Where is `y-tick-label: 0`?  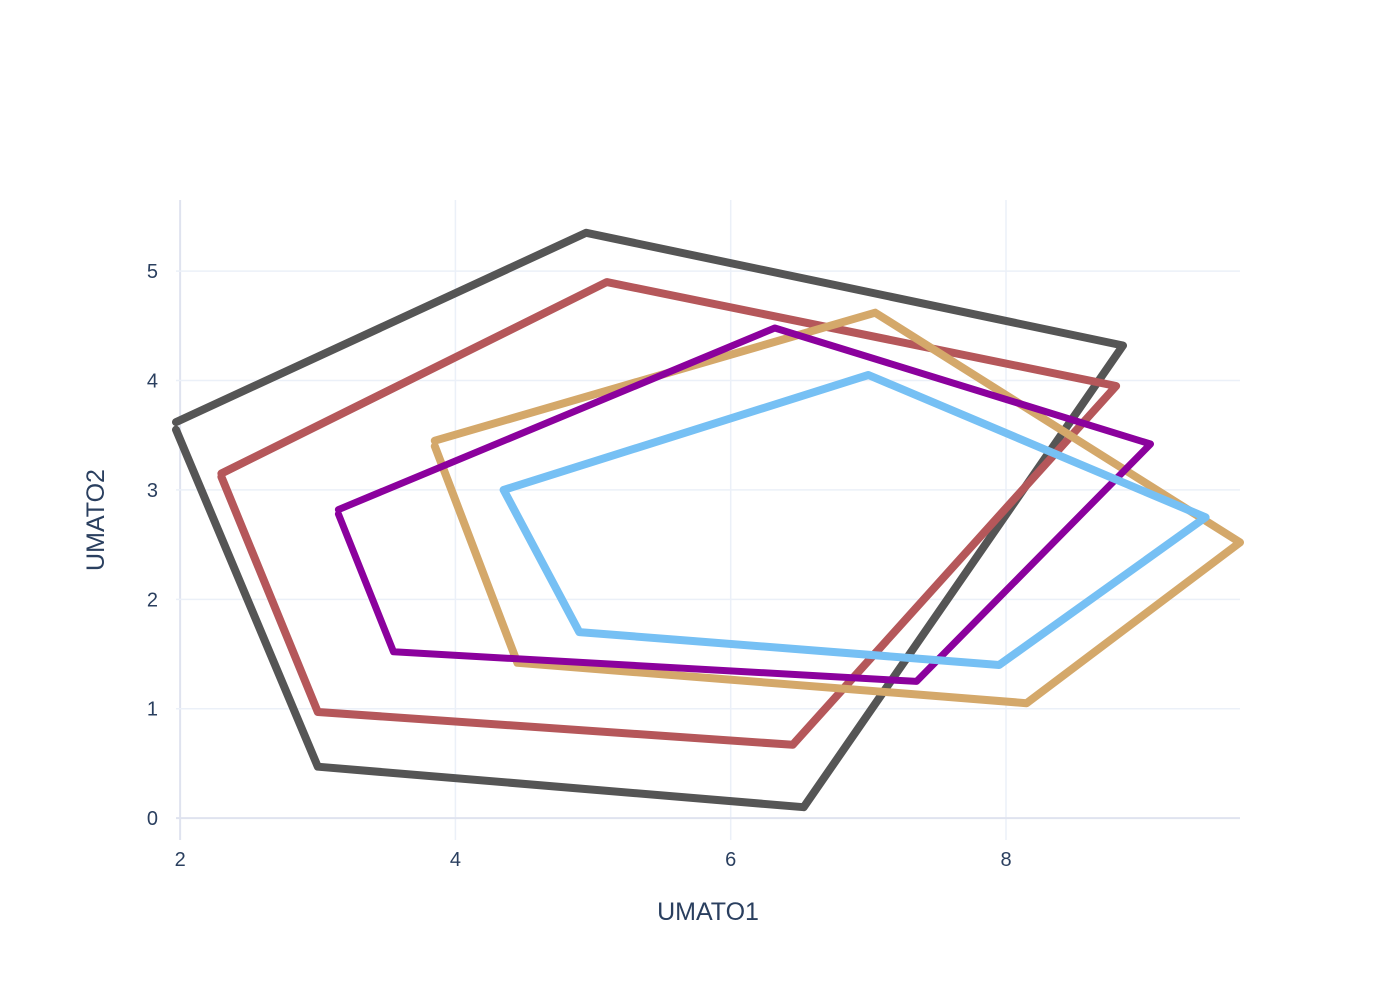 y-tick-label: 0 is located at coordinates (152, 819).